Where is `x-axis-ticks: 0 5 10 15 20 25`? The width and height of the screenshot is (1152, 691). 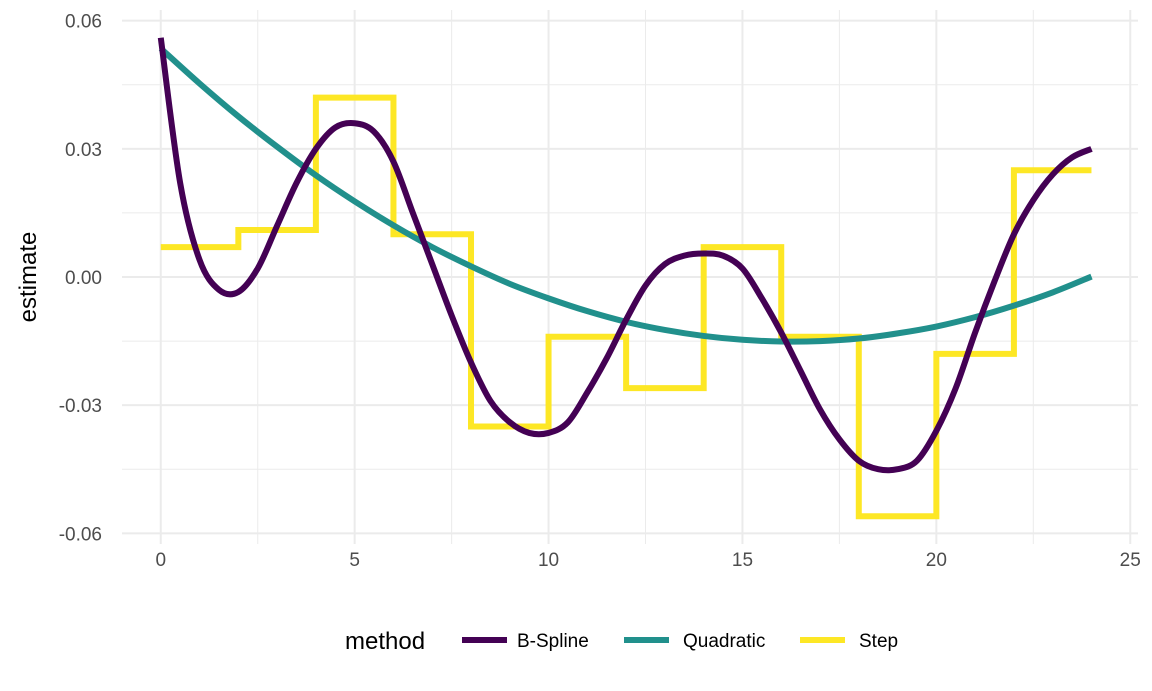 x-axis-ticks: 0 5 10 15 20 25 is located at coordinates (647, 560).